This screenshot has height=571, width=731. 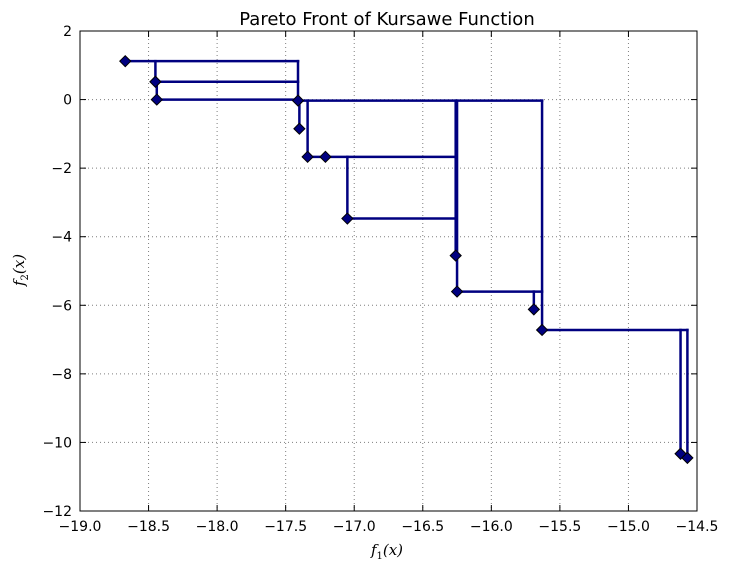 I want to click on chart-title: Pareto Front of Kursawe Function, so click(x=386, y=19).